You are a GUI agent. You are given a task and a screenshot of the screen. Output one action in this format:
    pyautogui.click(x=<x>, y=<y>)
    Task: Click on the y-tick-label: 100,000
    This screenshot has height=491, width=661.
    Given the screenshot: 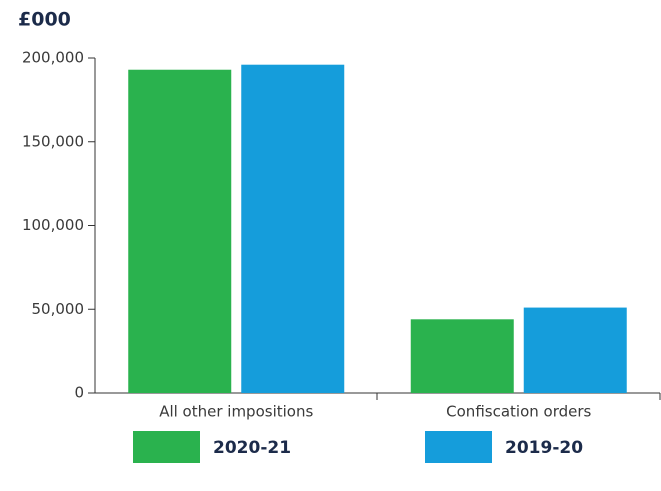 What is the action you would take?
    pyautogui.click(x=53, y=225)
    